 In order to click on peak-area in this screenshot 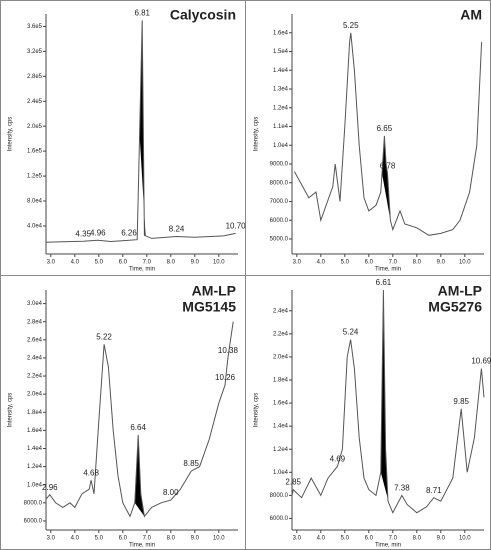, I will do `click(386, 178)`.